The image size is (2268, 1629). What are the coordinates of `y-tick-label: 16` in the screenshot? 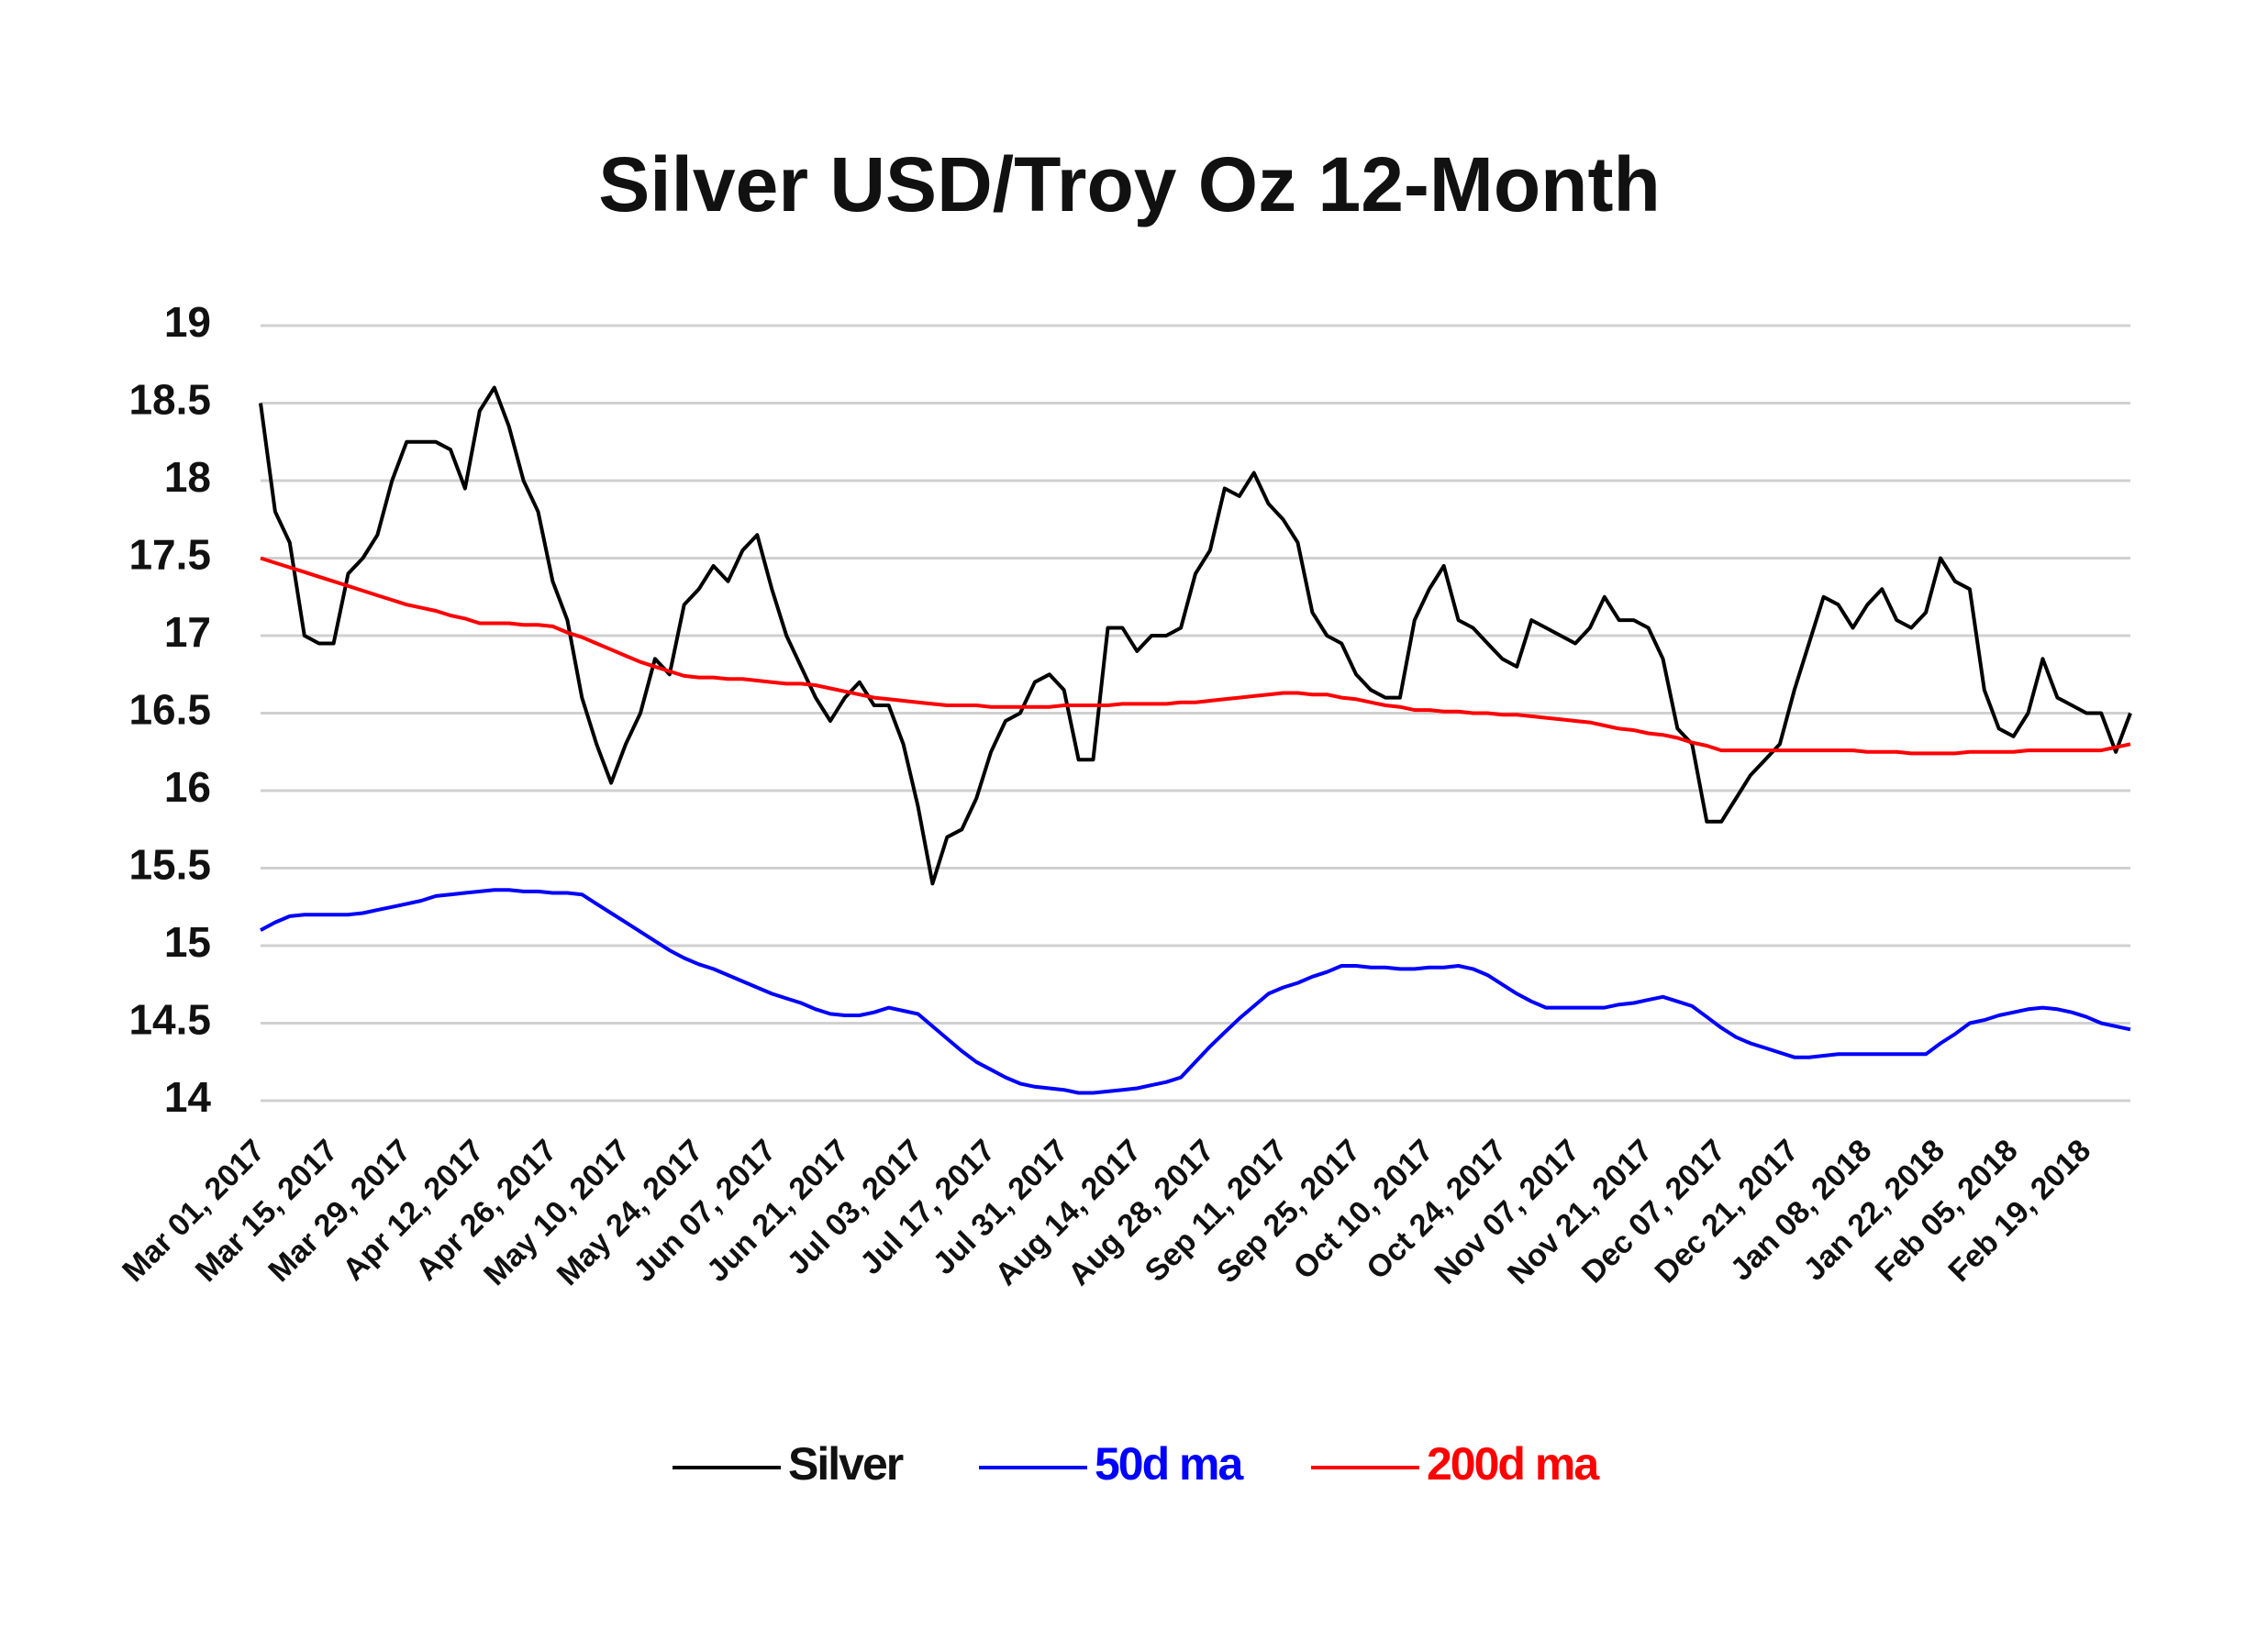 It's located at (187, 787).